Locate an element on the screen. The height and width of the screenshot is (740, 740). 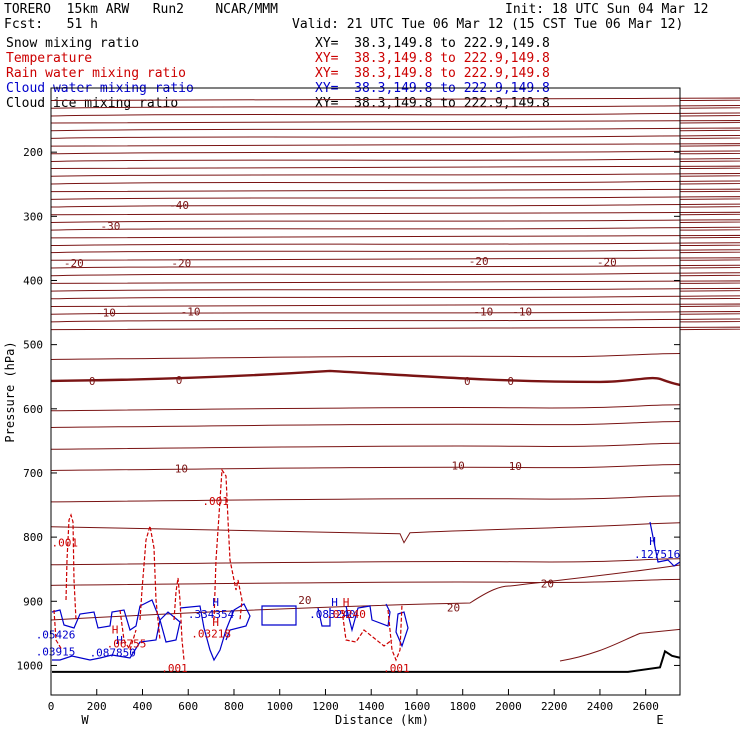
temperature-label: -40 is located at coordinates (179, 205).